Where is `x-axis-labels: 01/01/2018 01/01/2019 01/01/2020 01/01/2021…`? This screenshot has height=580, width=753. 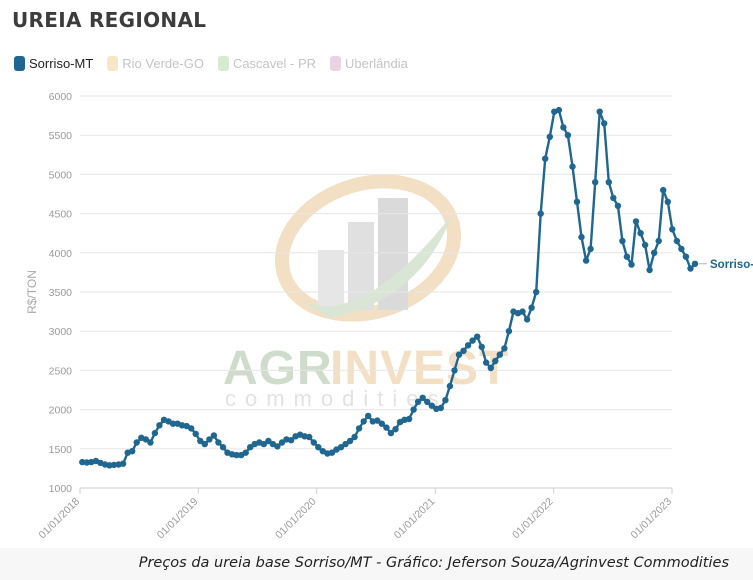
x-axis-labels: 01/01/2018 01/01/2019 01/01/2020 01/01/2021… is located at coordinates (355, 519).